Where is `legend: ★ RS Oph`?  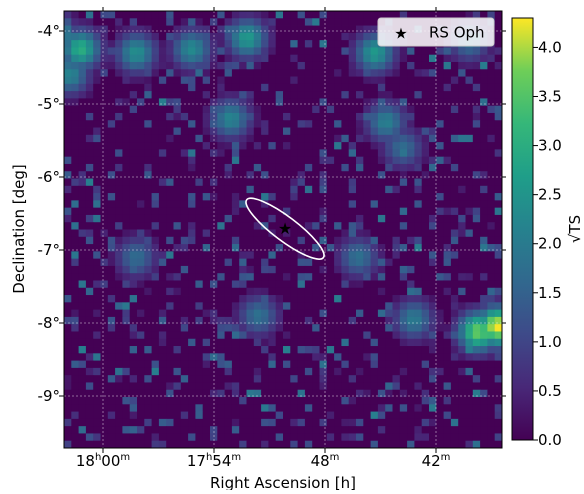
legend: ★ RS Oph is located at coordinates (436, 32).